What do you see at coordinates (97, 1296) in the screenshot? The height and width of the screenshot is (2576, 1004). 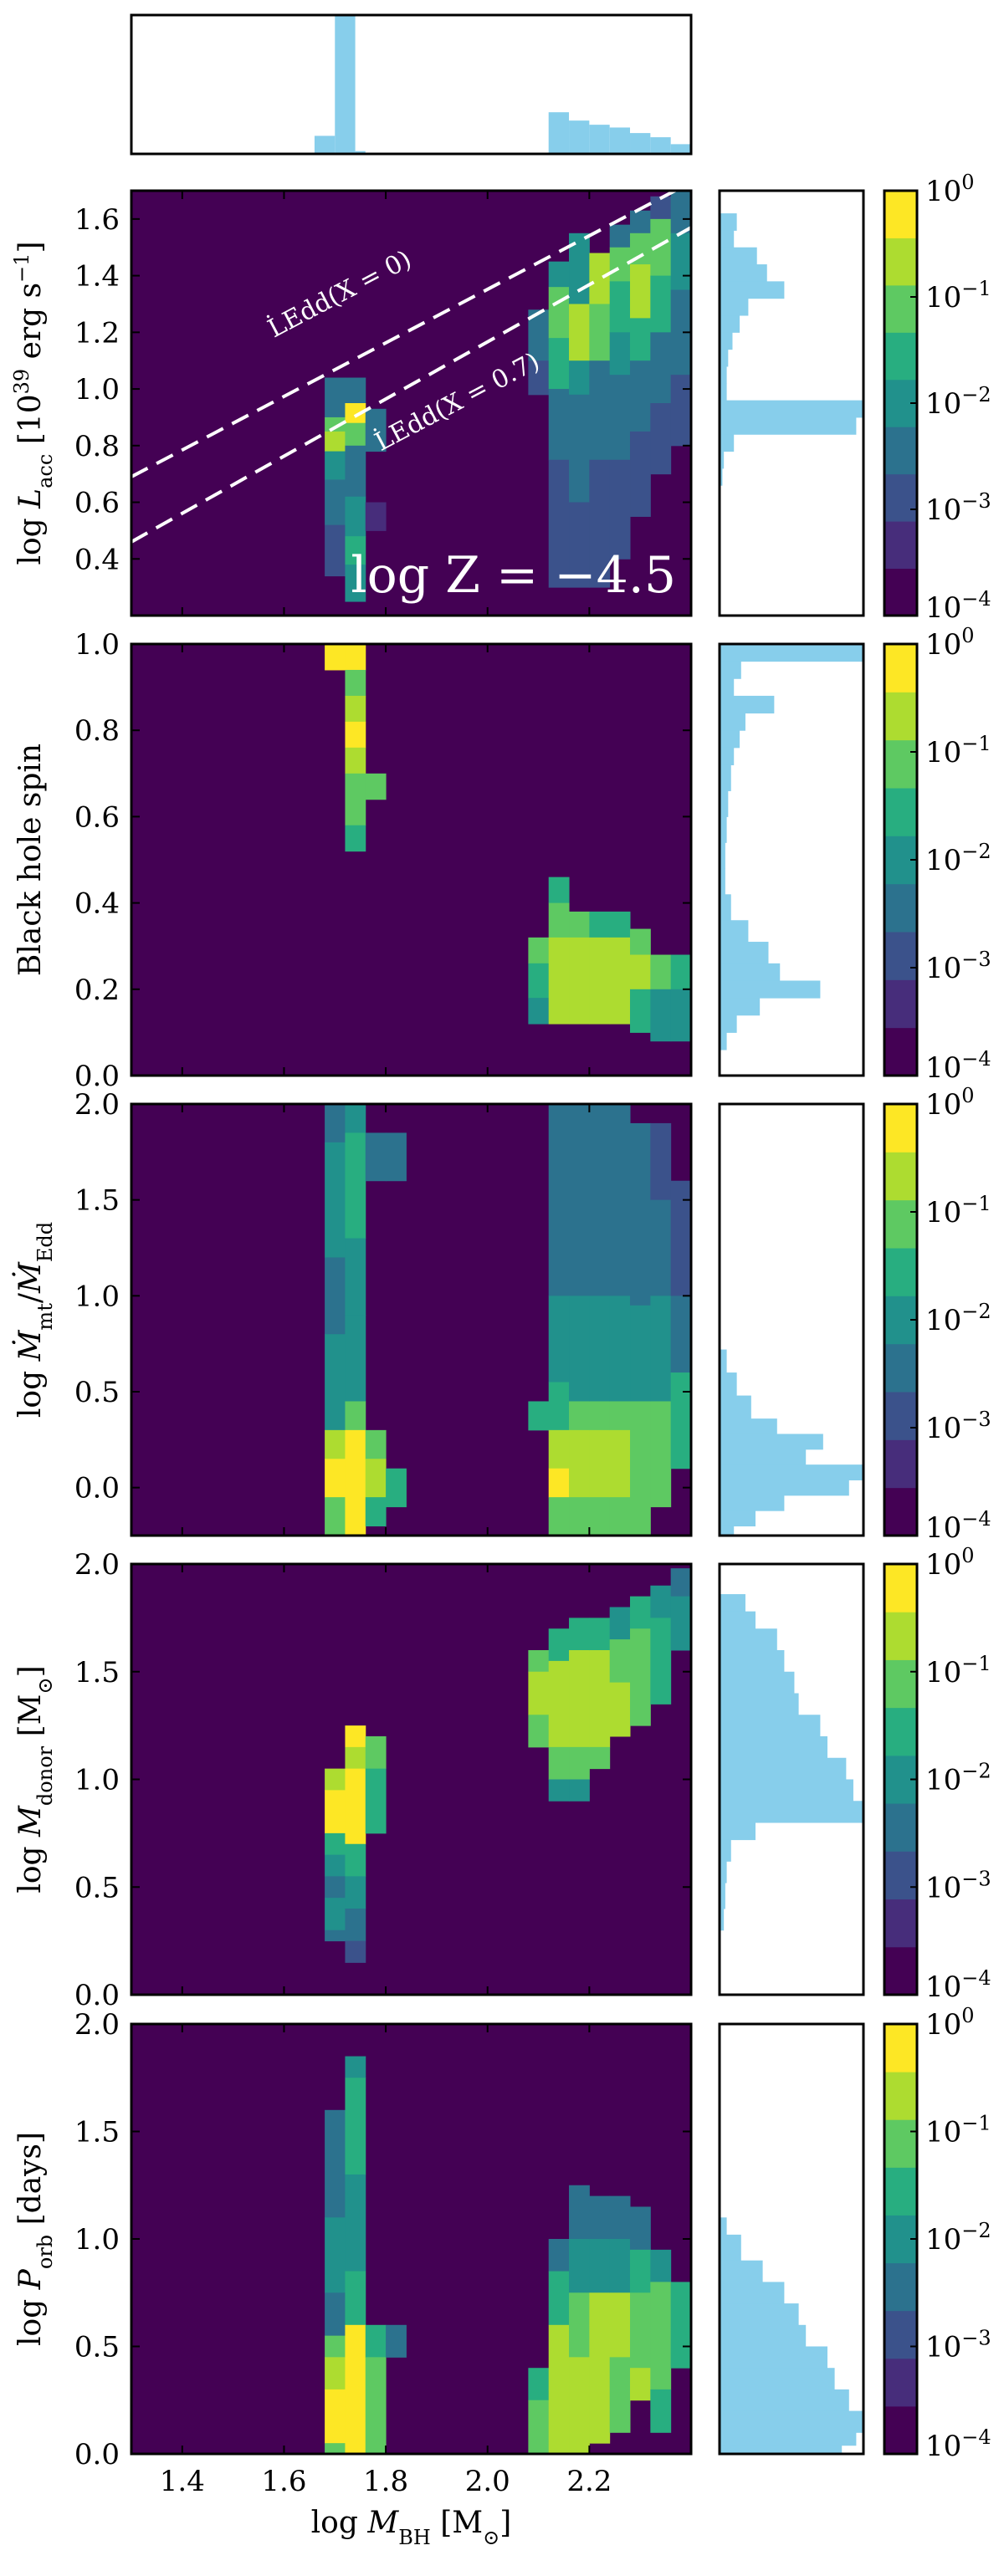 I see `mdot-ytick-label-2: 1.0` at bounding box center [97, 1296].